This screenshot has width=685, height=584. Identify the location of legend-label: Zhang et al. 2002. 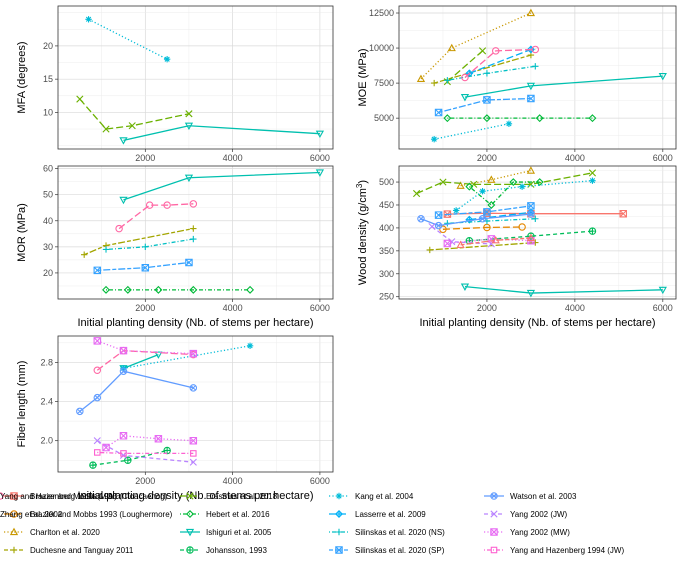
(31, 514).